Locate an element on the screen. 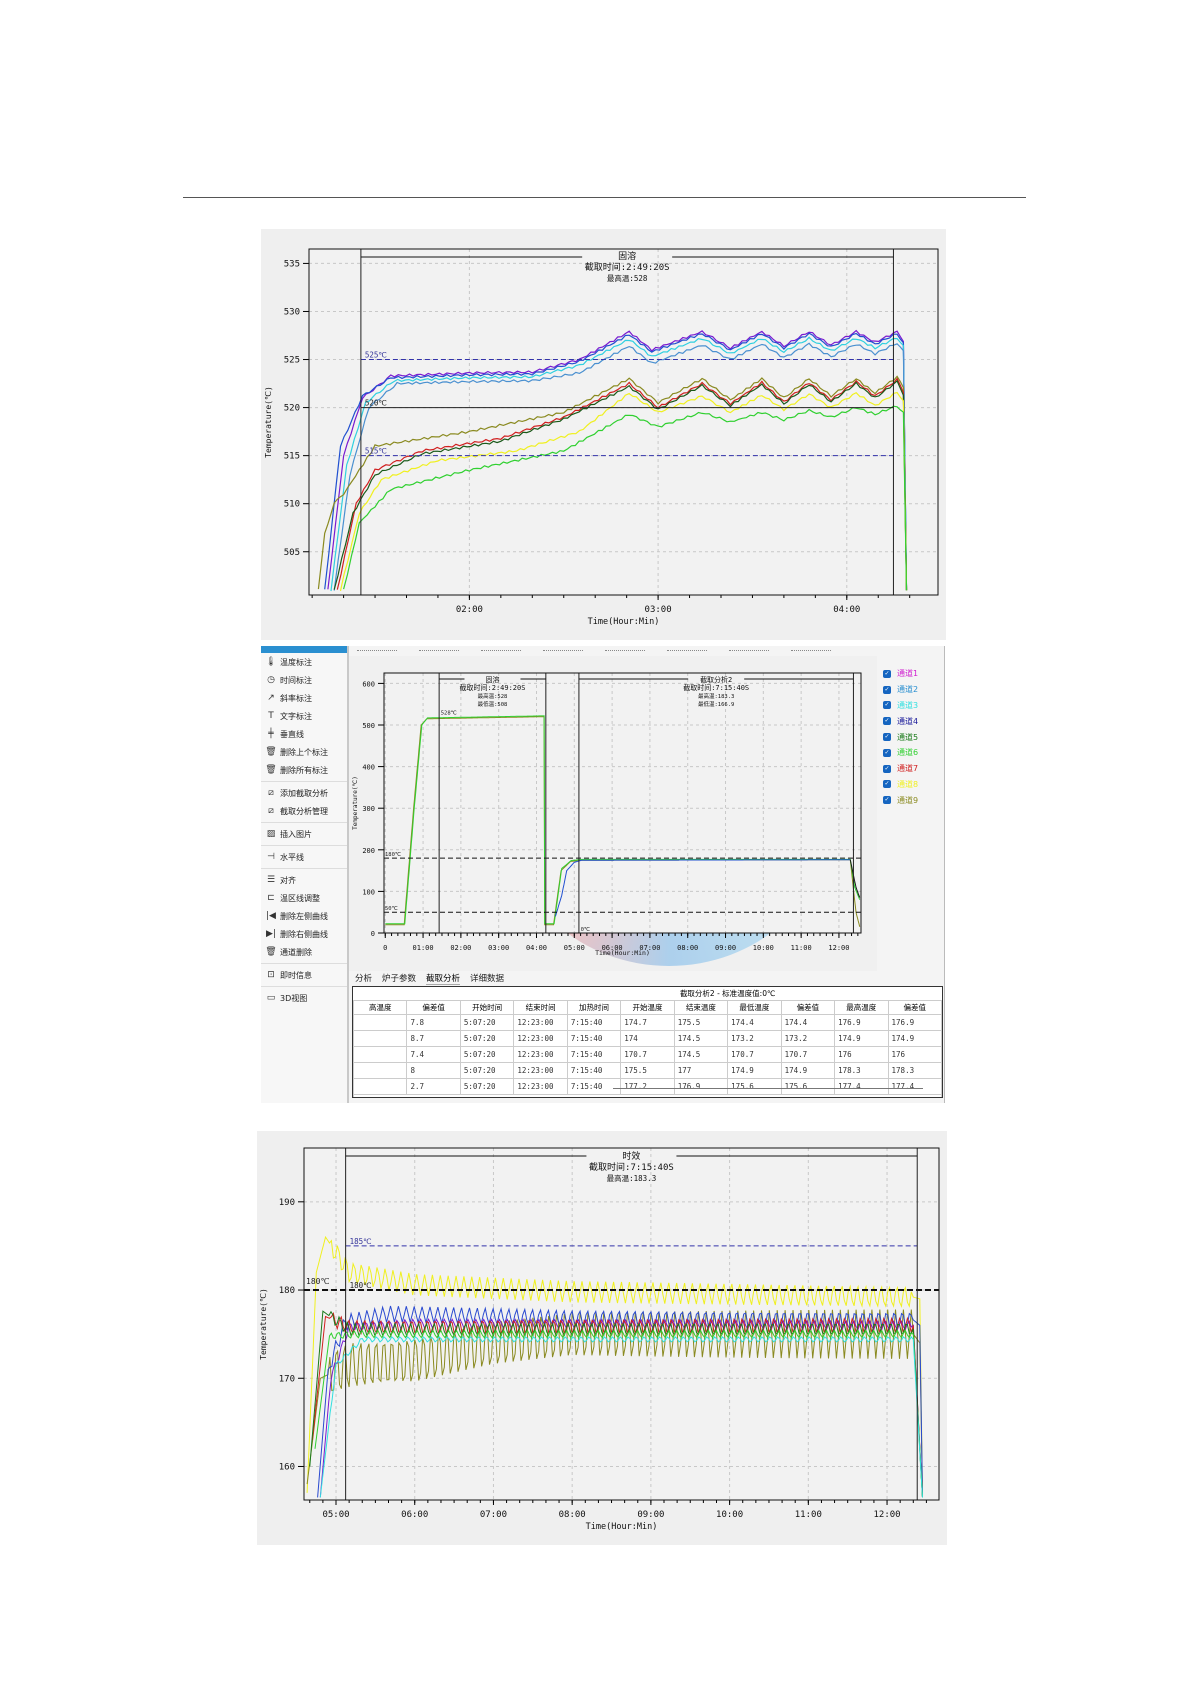 This screenshot has height=1697, width=1200. sidebar-item-15: ▶| 删除右侧曲线 is located at coordinates (304, 934).